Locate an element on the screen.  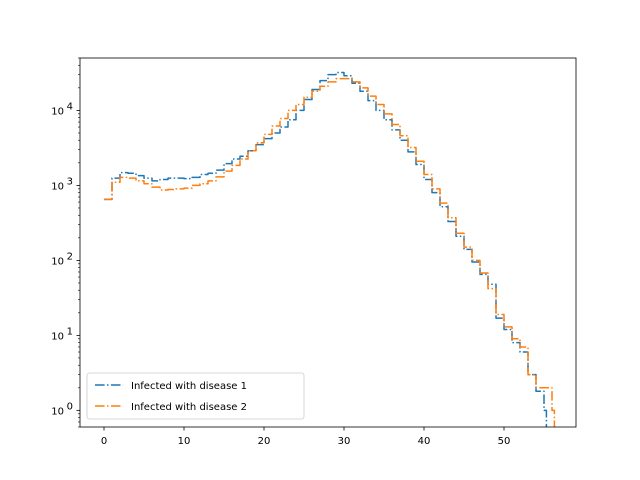
y-tick-exponent: 4 is located at coordinates (70, 106).